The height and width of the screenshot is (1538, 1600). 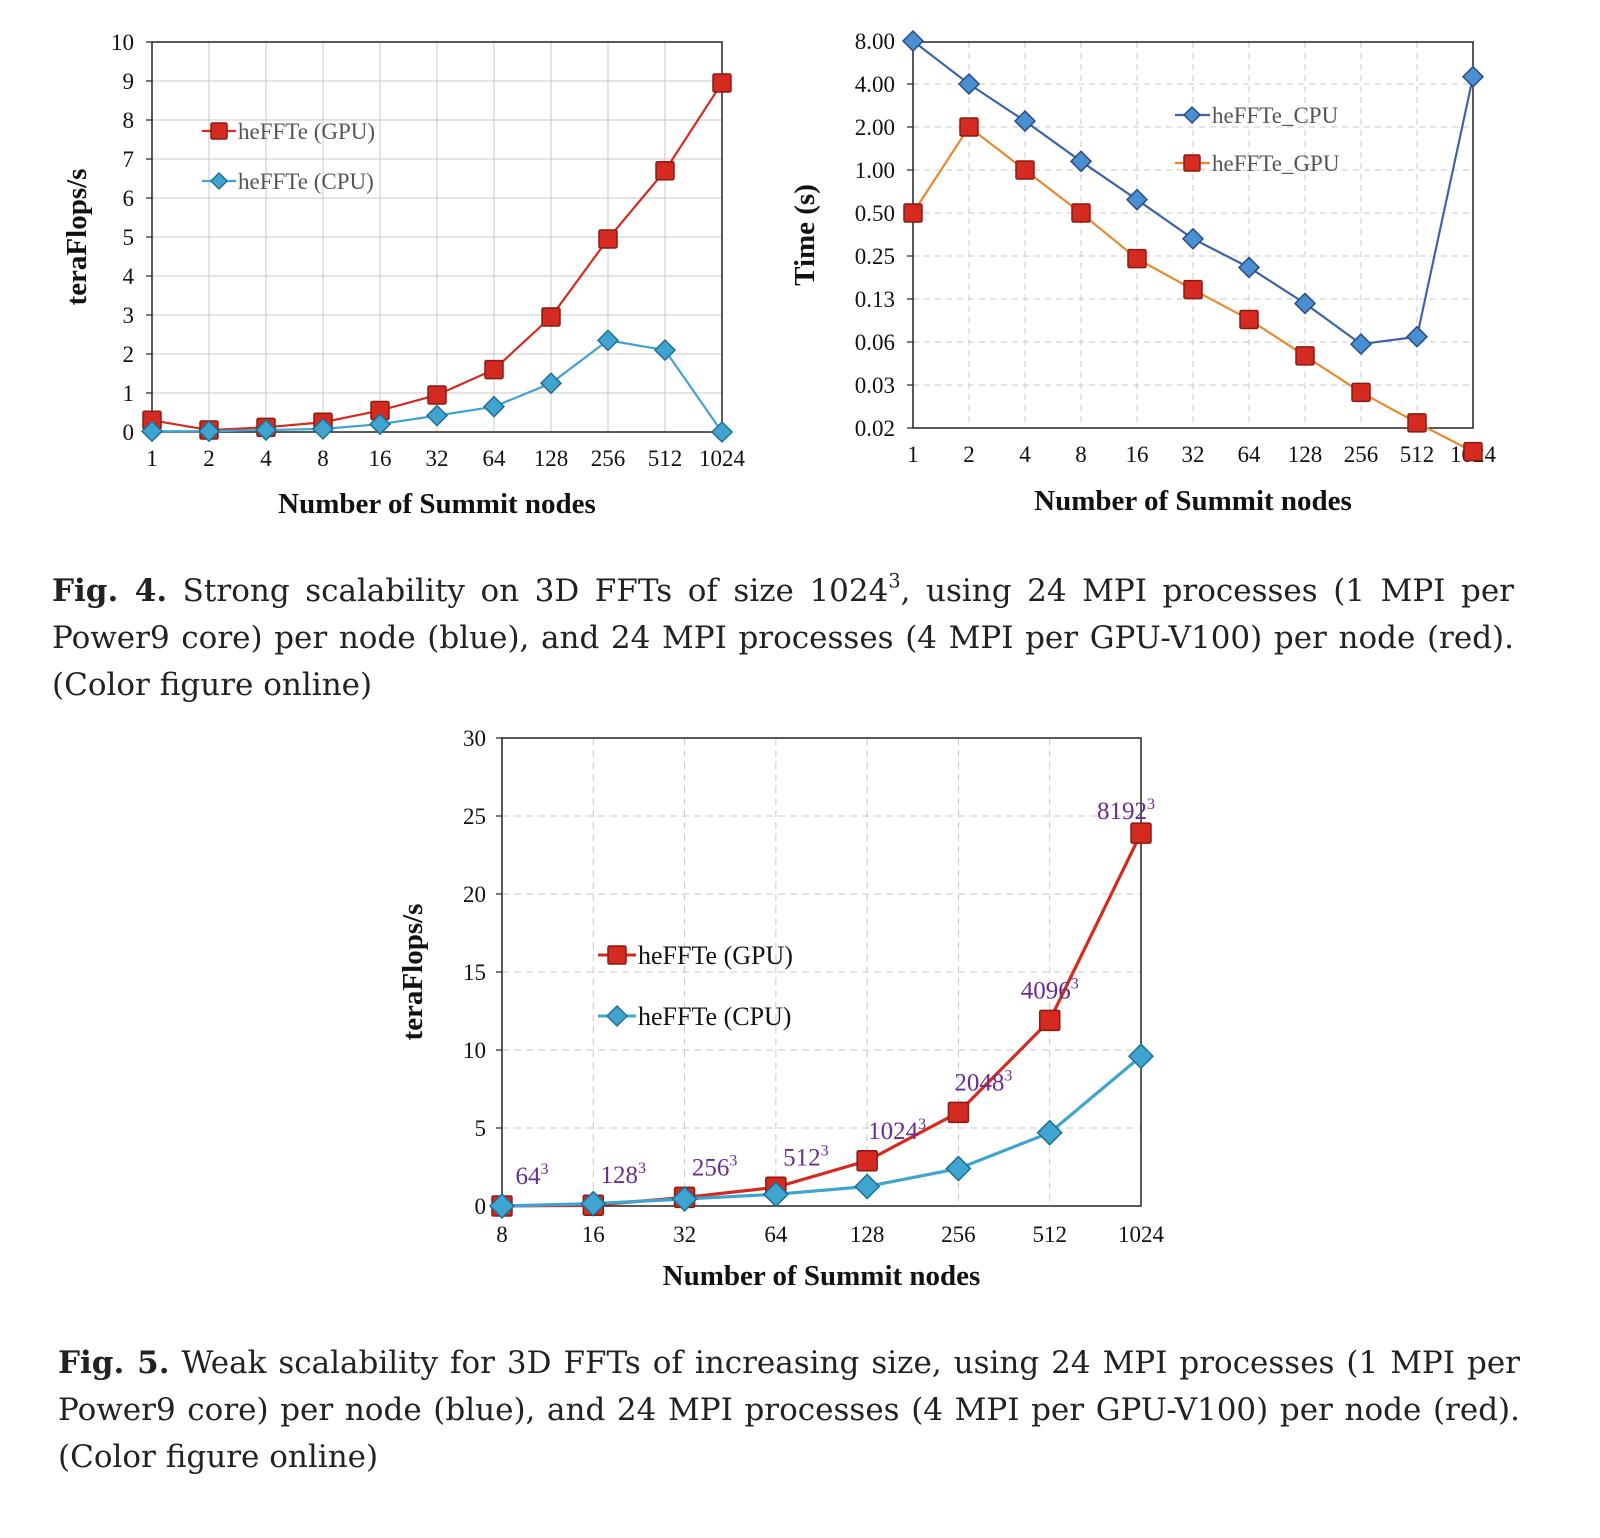 I want to click on size-annotation-base: 8192, so click(x=1122, y=811).